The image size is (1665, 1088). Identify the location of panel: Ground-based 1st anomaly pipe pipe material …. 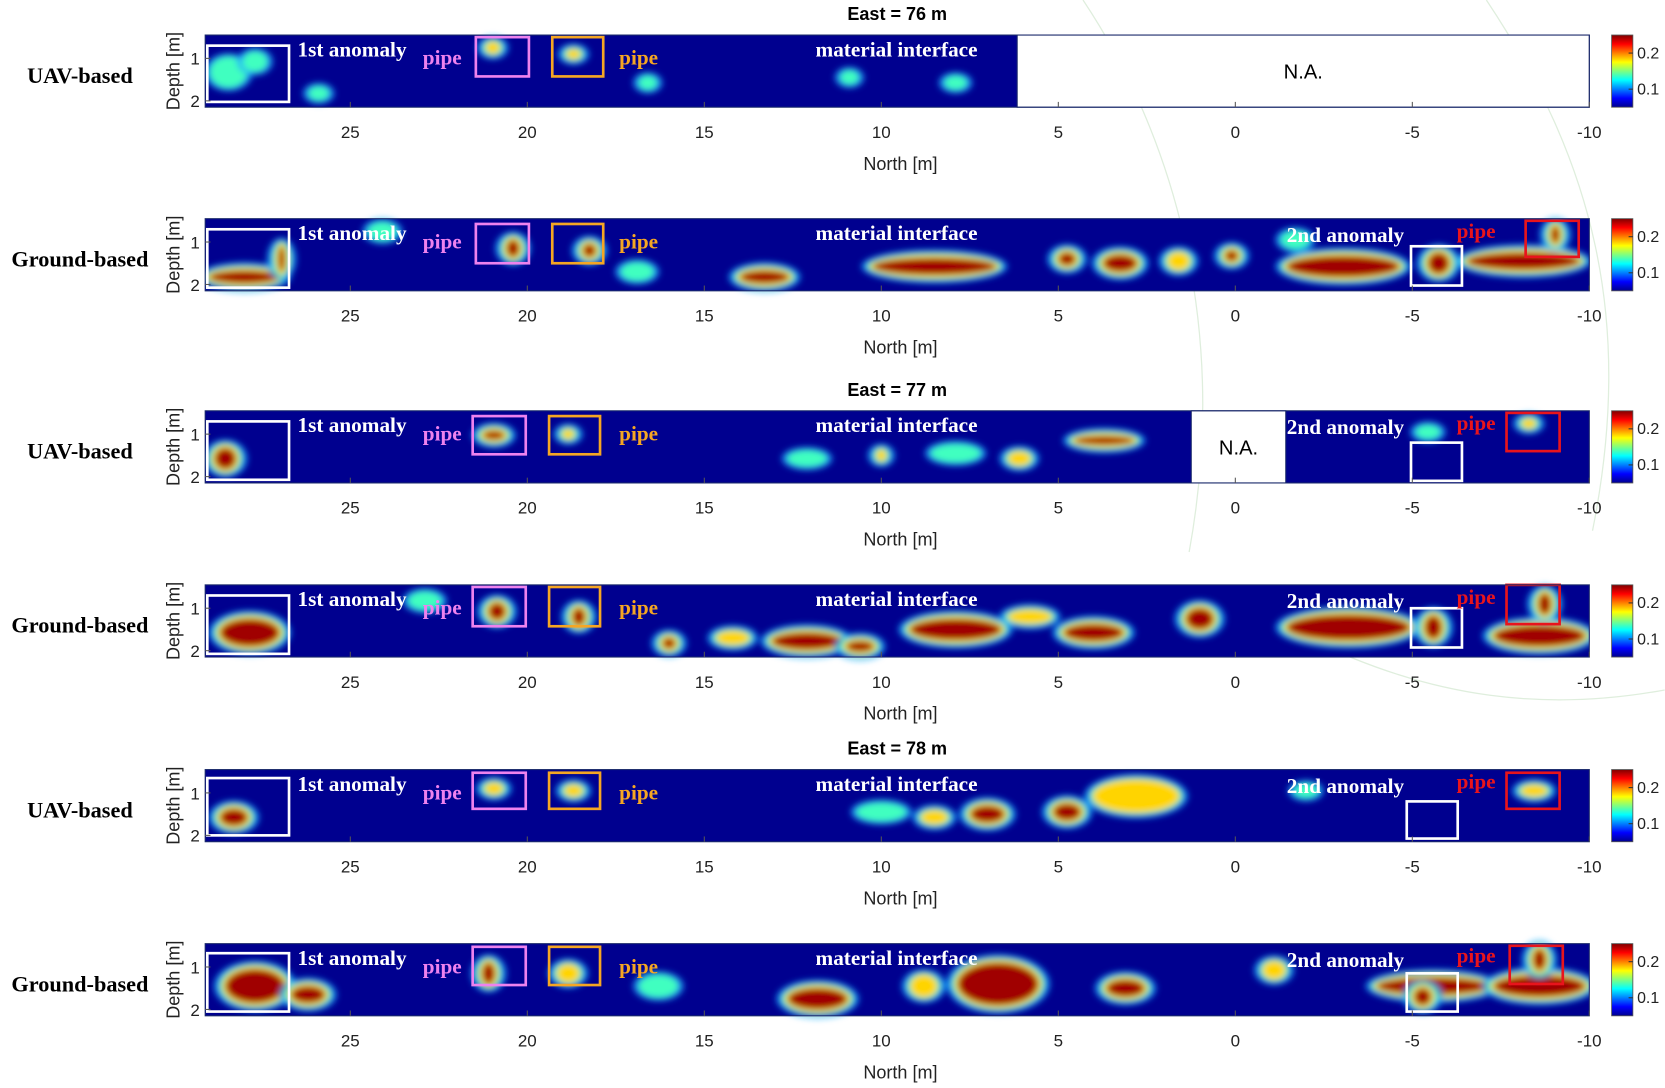
(835, 287).